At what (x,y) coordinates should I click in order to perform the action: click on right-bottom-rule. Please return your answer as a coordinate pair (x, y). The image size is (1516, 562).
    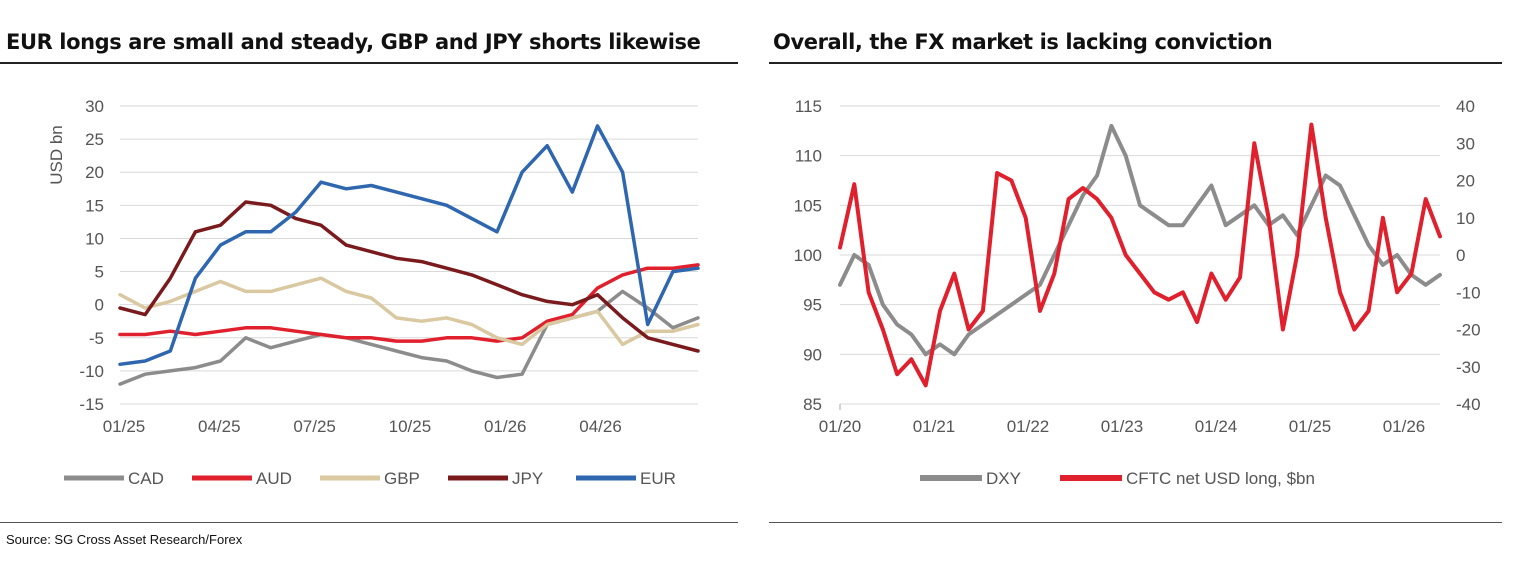
    Looking at the image, I should click on (1135, 522).